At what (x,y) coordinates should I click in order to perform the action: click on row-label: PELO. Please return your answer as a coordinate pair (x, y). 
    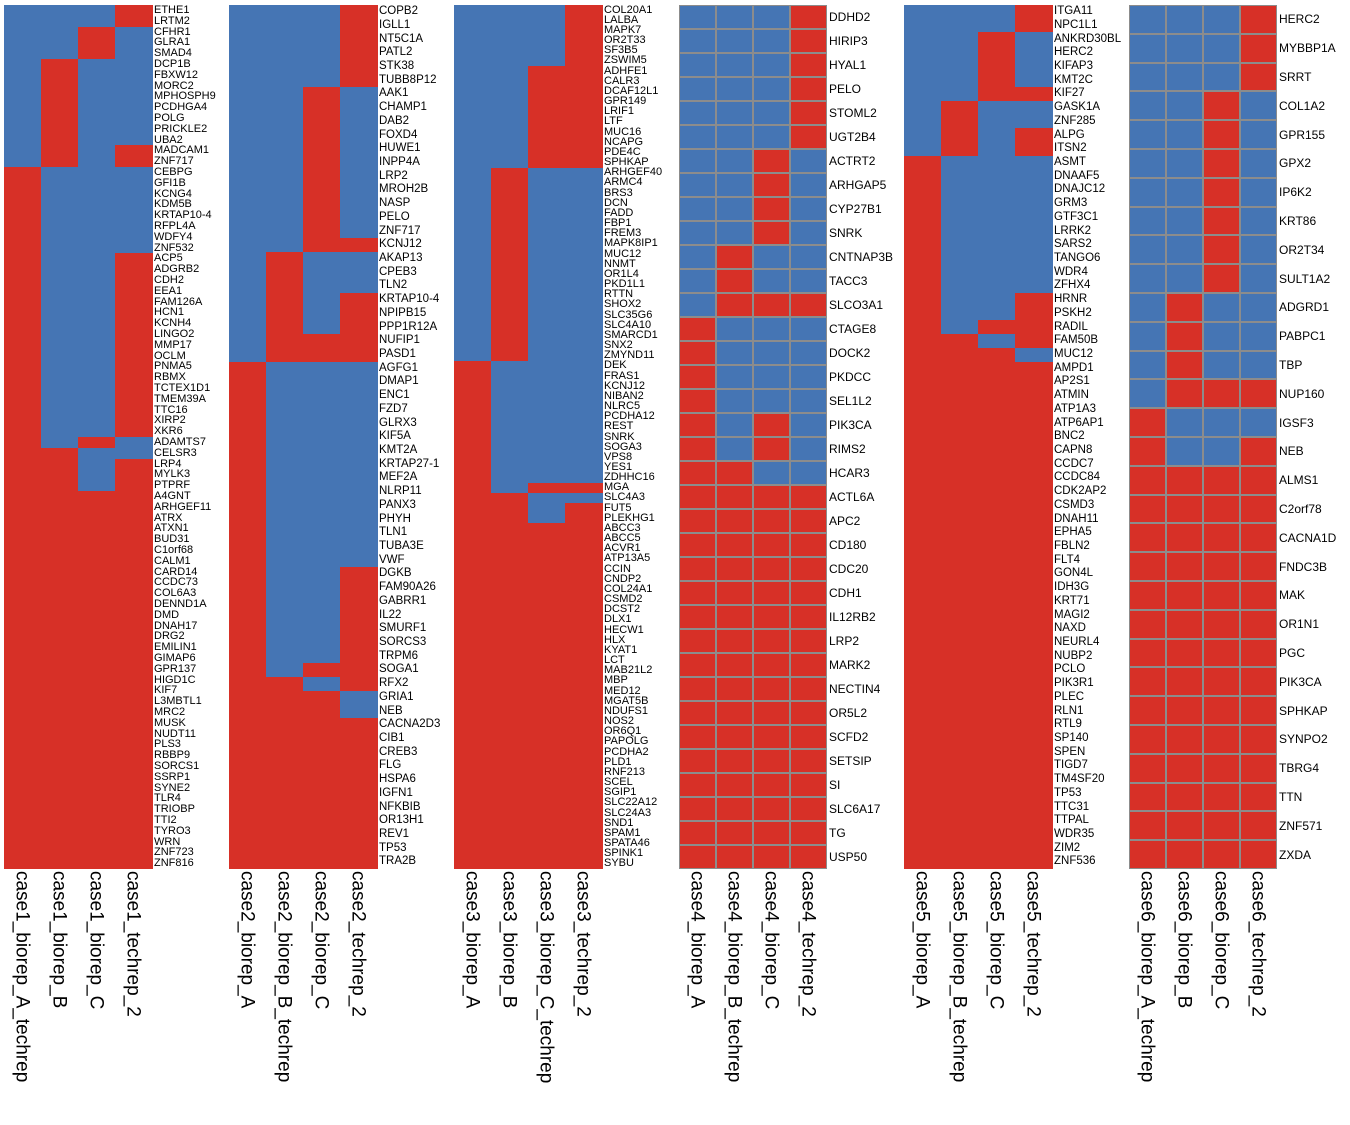
    Looking at the image, I should click on (845, 89).